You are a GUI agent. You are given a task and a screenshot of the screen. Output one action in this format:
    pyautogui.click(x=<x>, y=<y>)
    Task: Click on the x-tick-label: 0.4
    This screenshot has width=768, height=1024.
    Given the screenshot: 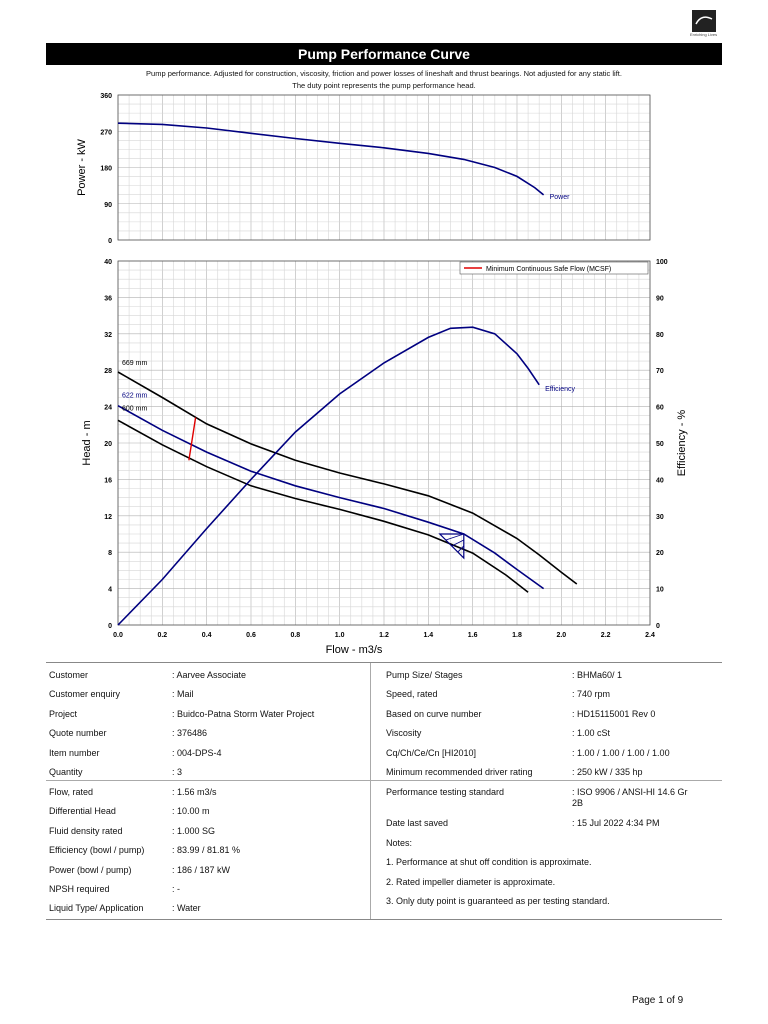 What is the action you would take?
    pyautogui.click(x=207, y=635)
    